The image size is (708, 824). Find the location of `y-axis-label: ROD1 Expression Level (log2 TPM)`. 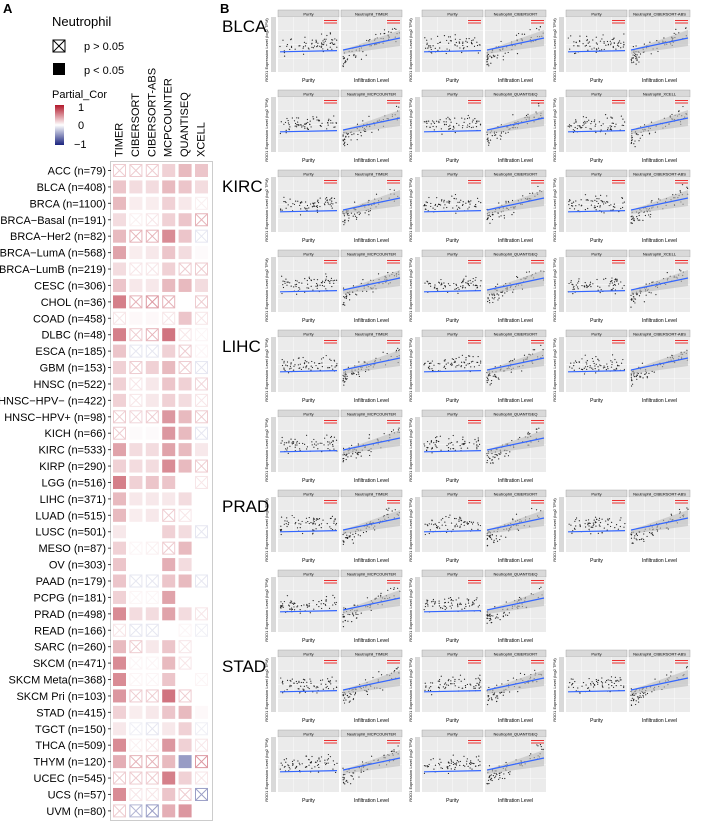

y-axis-label: ROD1 Expression Level (log2 TPM) is located at coordinates (410, 210).